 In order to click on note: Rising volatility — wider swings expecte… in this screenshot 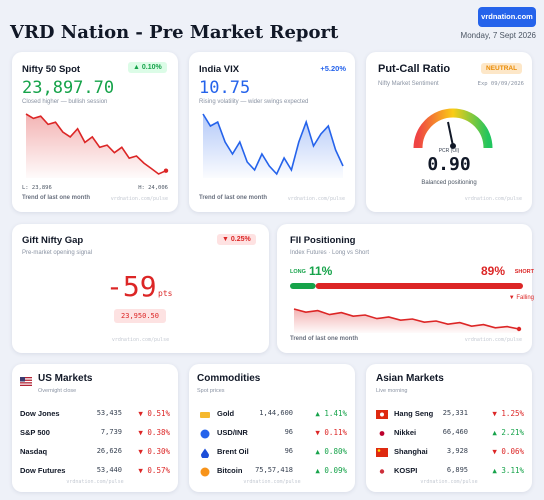, I will do `click(254, 102)`.